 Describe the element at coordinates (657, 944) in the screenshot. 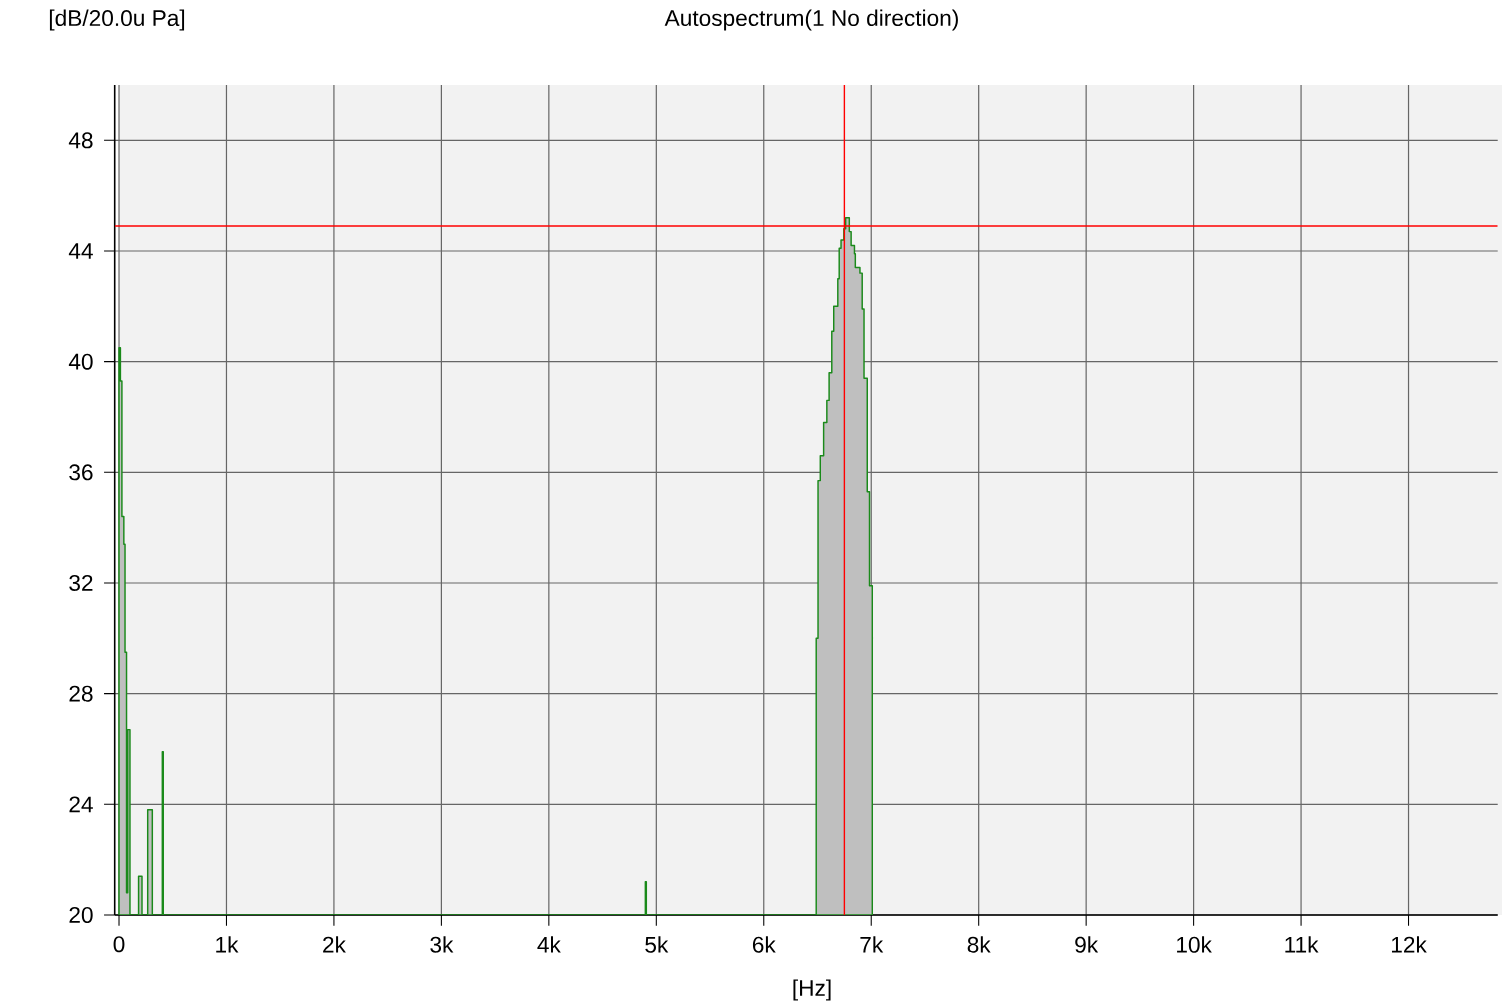

I see `x-tick-label: 5k` at that location.